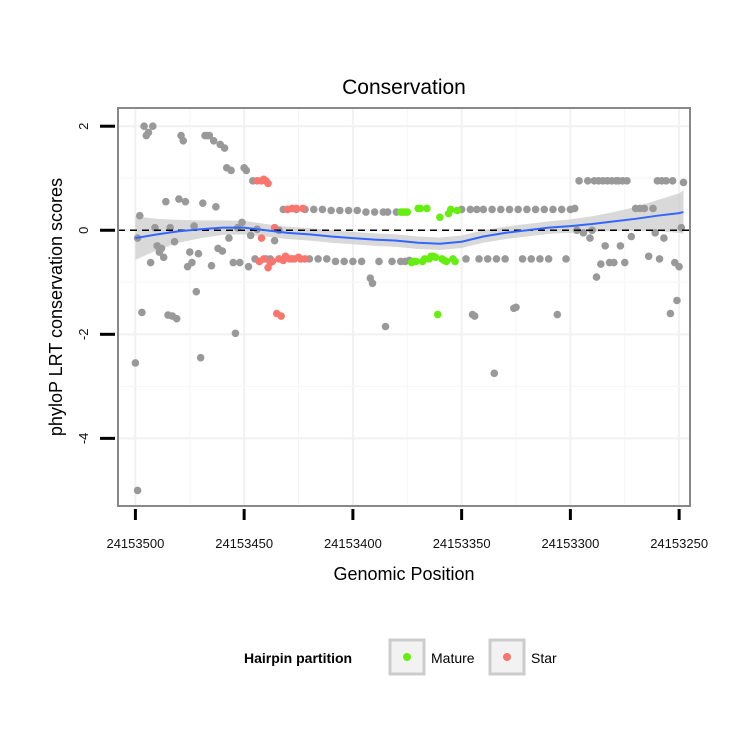  What do you see at coordinates (403, 574) in the screenshot?
I see `x-axis-title: Genomic Position` at bounding box center [403, 574].